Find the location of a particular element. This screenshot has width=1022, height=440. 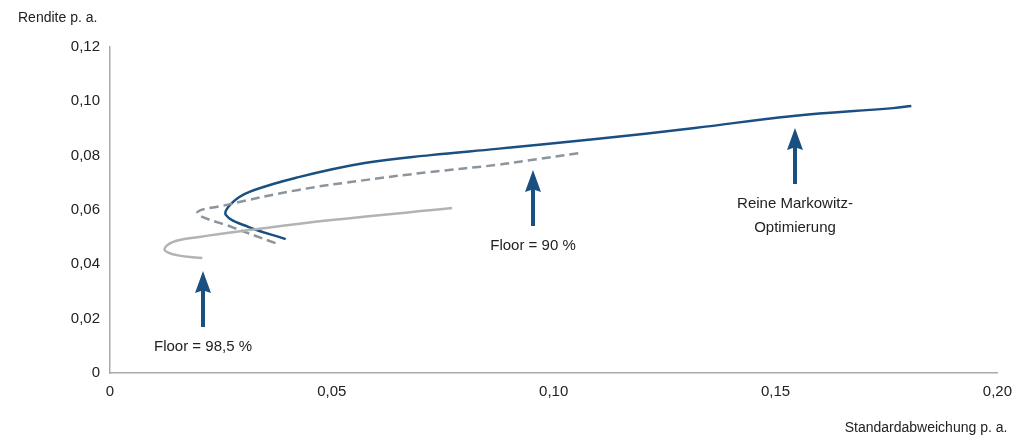

x-axis-title: Standardabweichung p. a. is located at coordinates (926, 427).